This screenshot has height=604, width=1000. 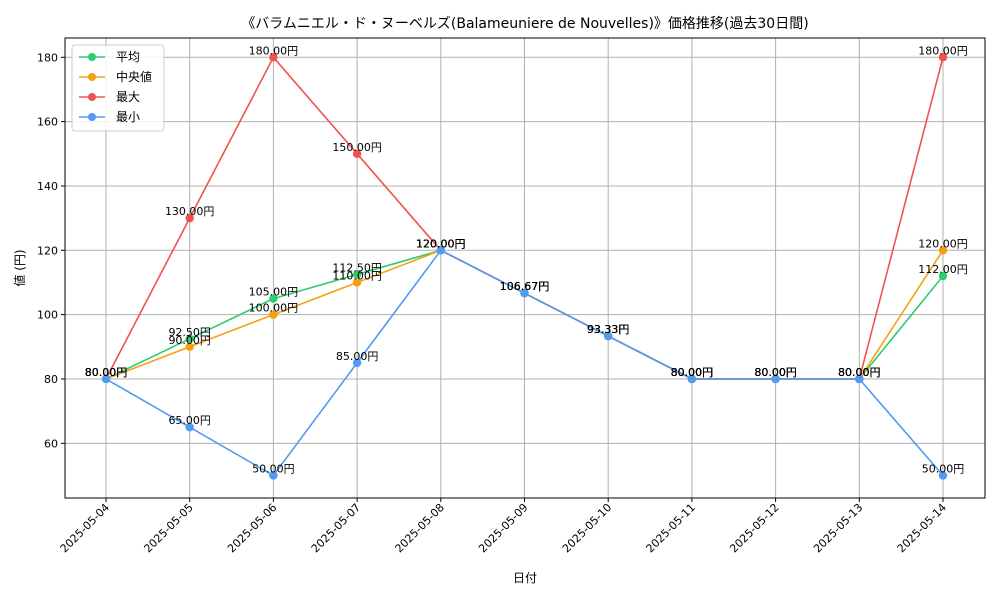 What do you see at coordinates (357, 267) in the screenshot?
I see `data-label: 112.50円` at bounding box center [357, 267].